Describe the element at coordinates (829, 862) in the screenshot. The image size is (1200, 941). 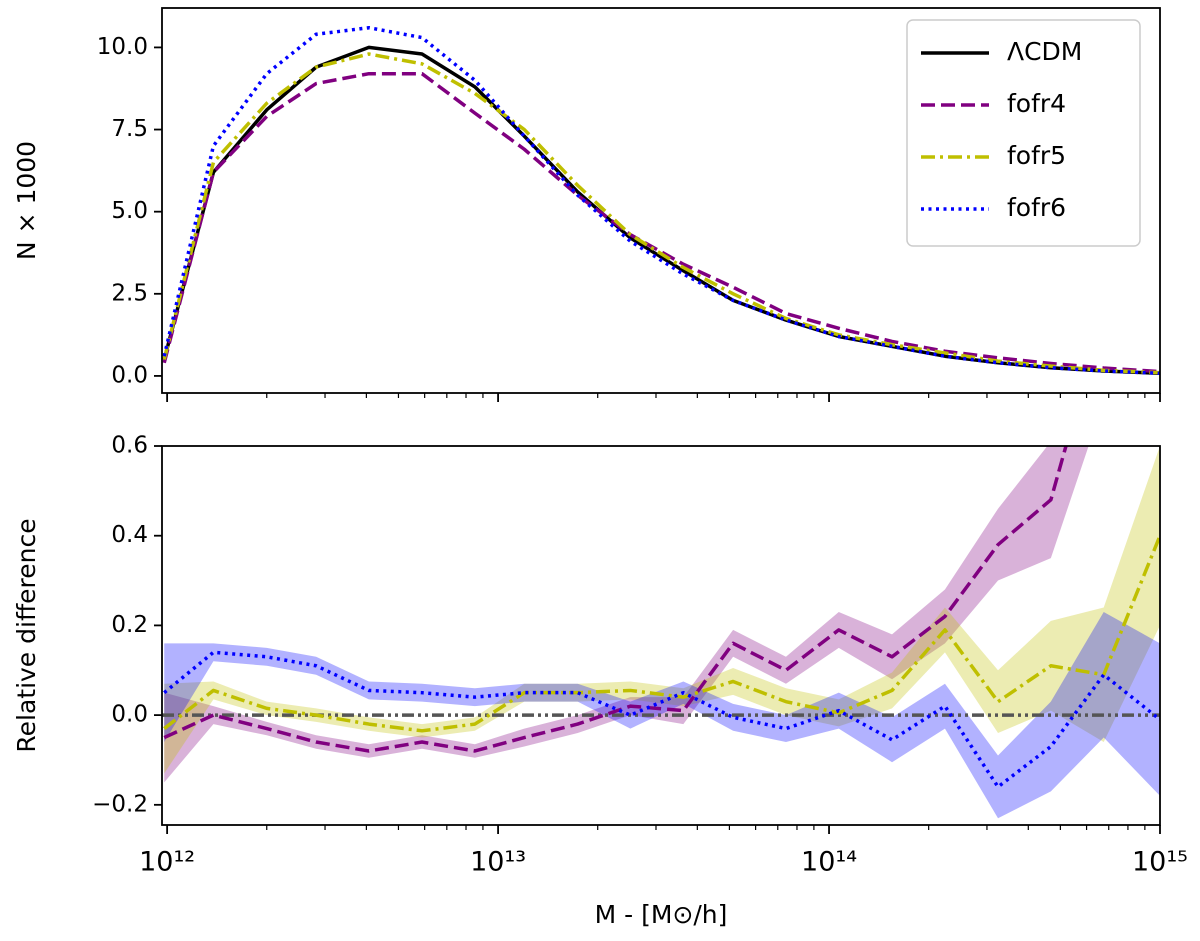
I see `x-tick-label: 10¹⁴` at that location.